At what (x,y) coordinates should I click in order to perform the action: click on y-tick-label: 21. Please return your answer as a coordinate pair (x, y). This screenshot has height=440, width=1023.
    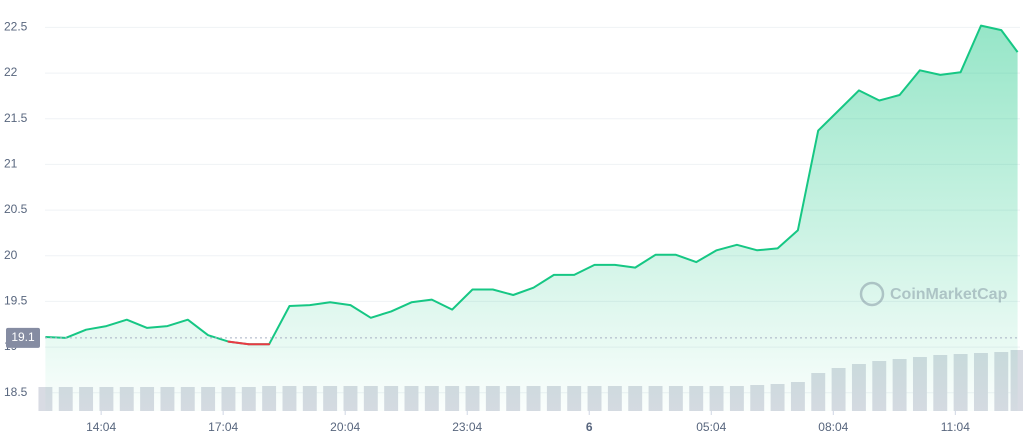
    Looking at the image, I should click on (11, 164).